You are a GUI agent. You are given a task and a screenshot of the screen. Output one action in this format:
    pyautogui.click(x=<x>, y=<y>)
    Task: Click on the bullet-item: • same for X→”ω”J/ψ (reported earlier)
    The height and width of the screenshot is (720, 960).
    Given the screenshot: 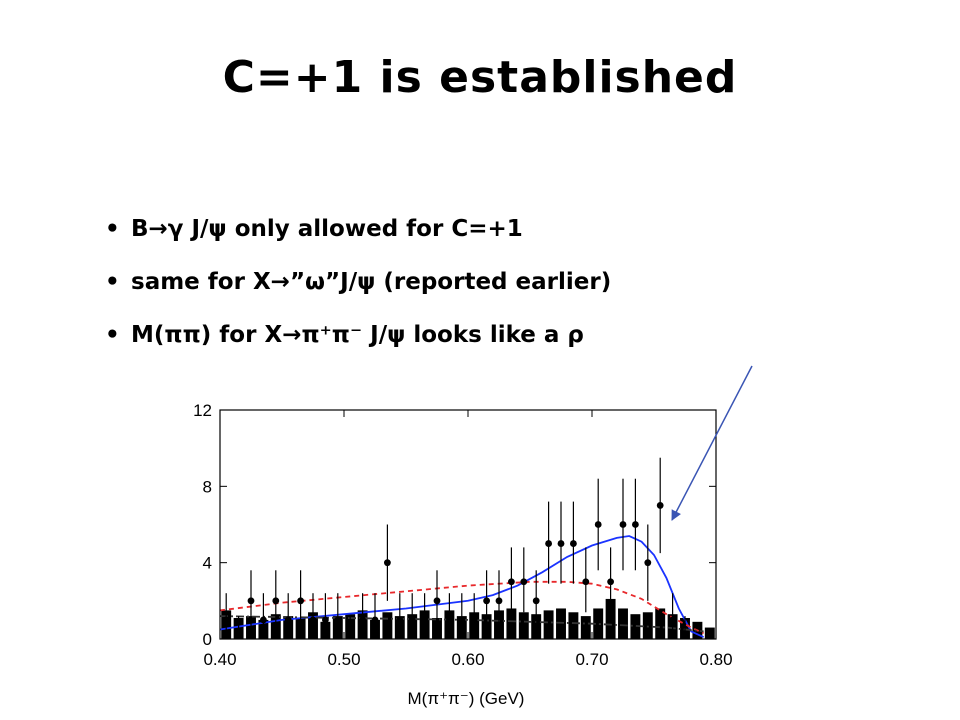 What is the action you would take?
    pyautogui.click(x=358, y=293)
    